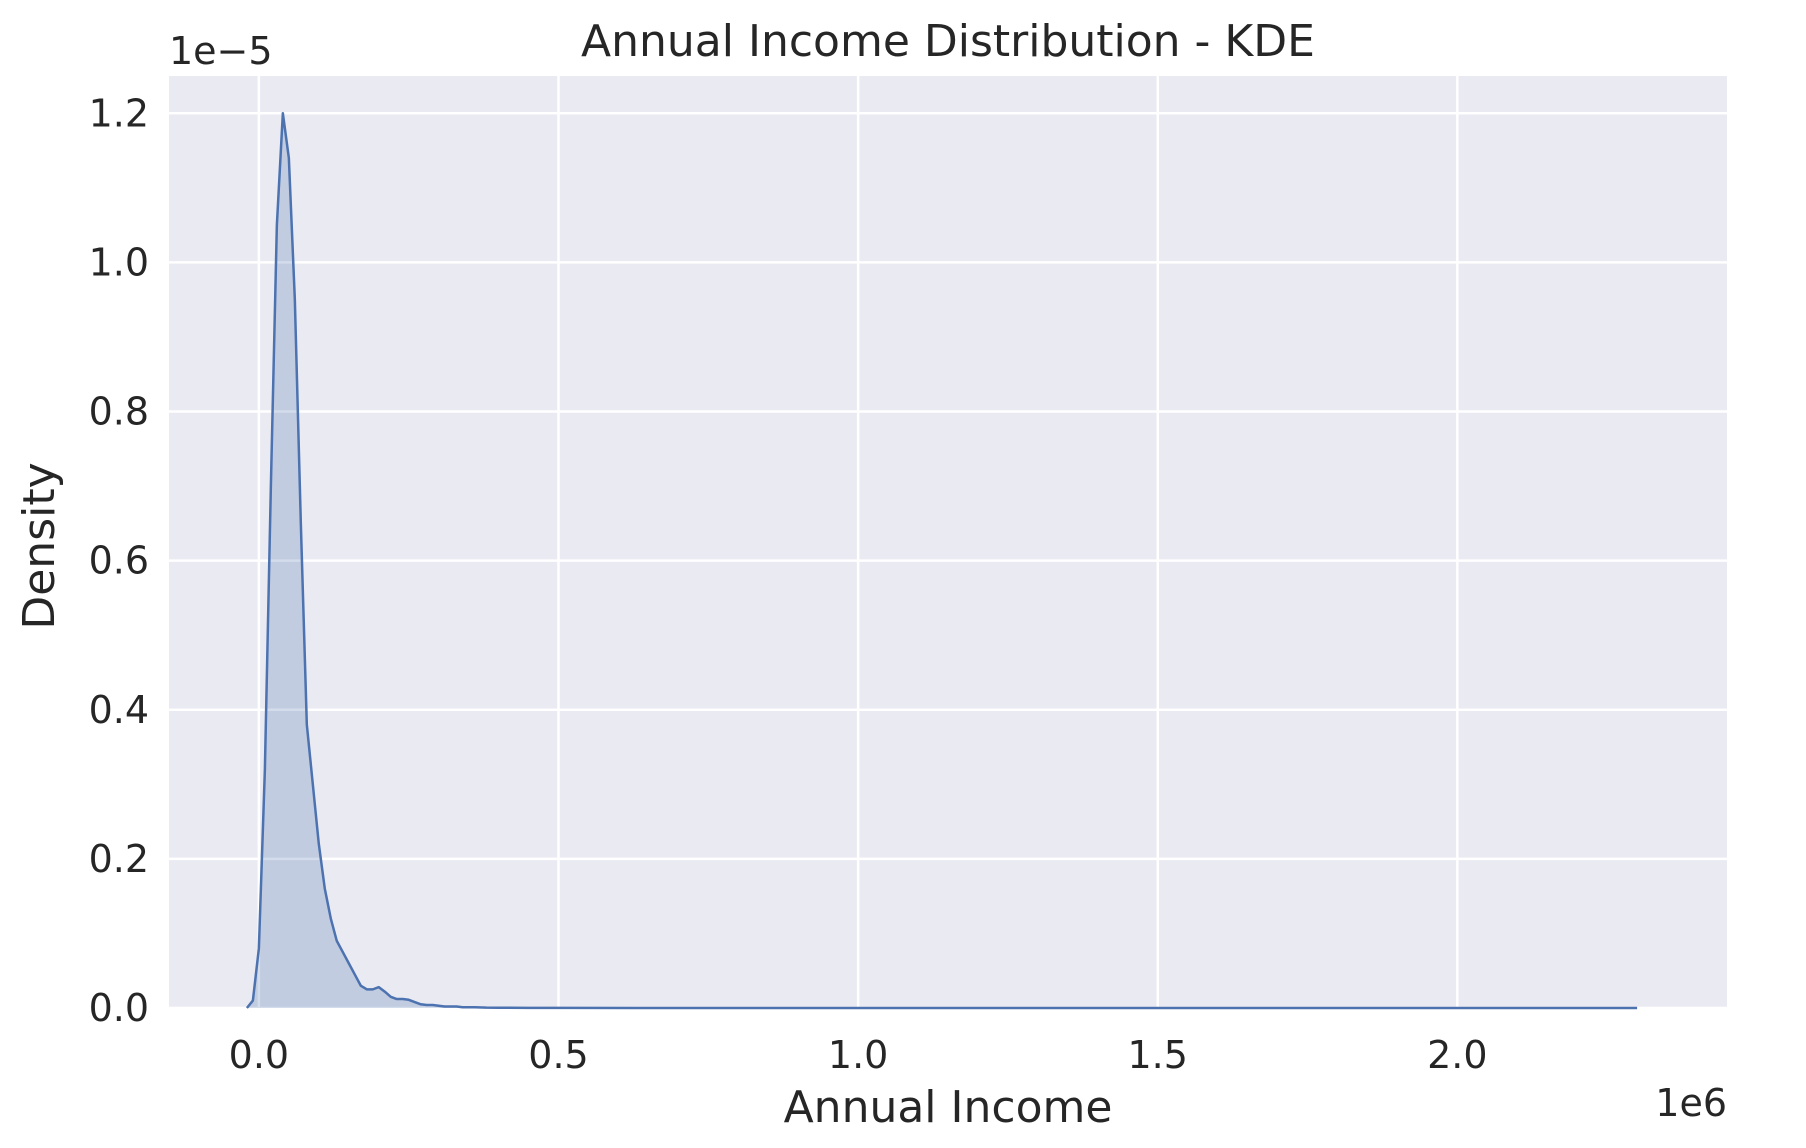 This screenshot has width=1806, height=1148. Describe the element at coordinates (1457, 1055) in the screenshot. I see `x-tick-label: 2.0` at that location.